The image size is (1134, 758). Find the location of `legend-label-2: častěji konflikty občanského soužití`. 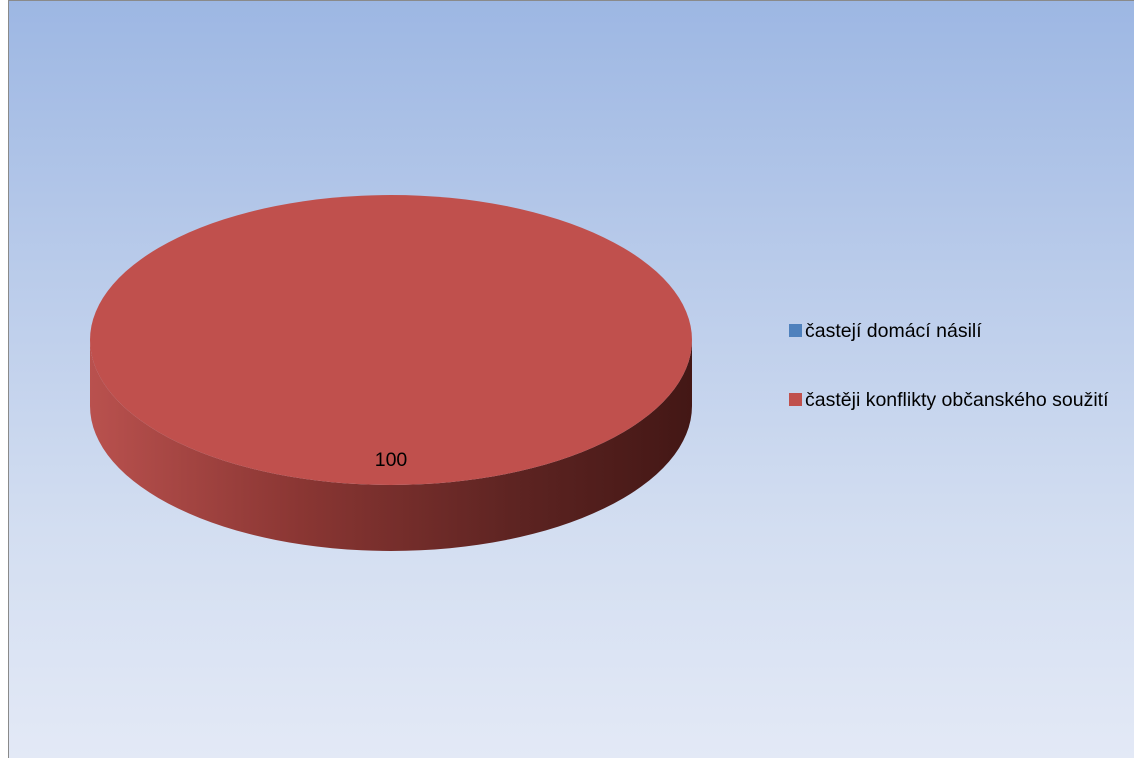

legend-label-2: častěji konflikty občanského soužití is located at coordinates (957, 400).